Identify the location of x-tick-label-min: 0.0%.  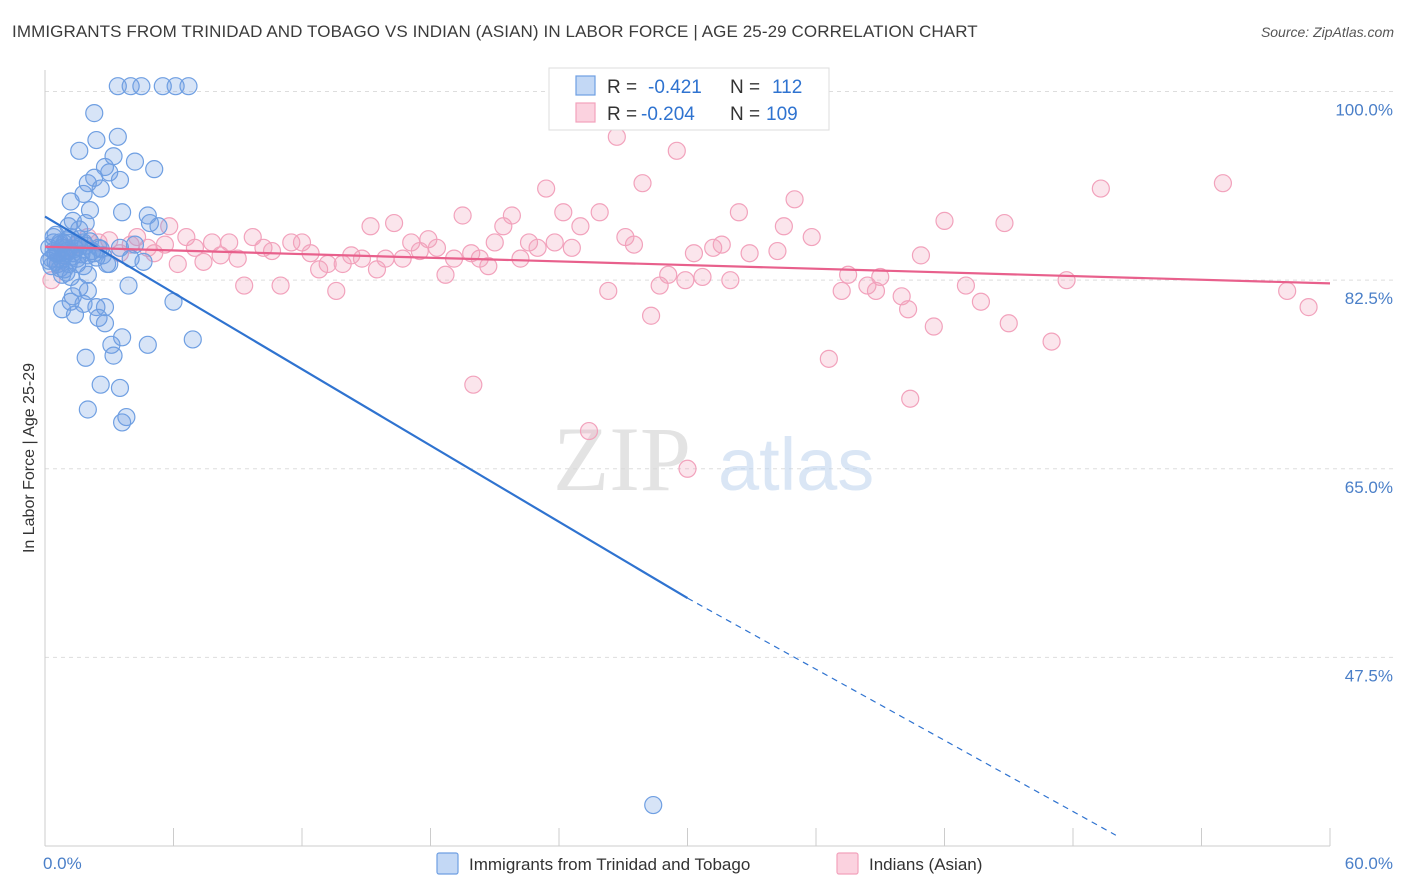
(62, 863).